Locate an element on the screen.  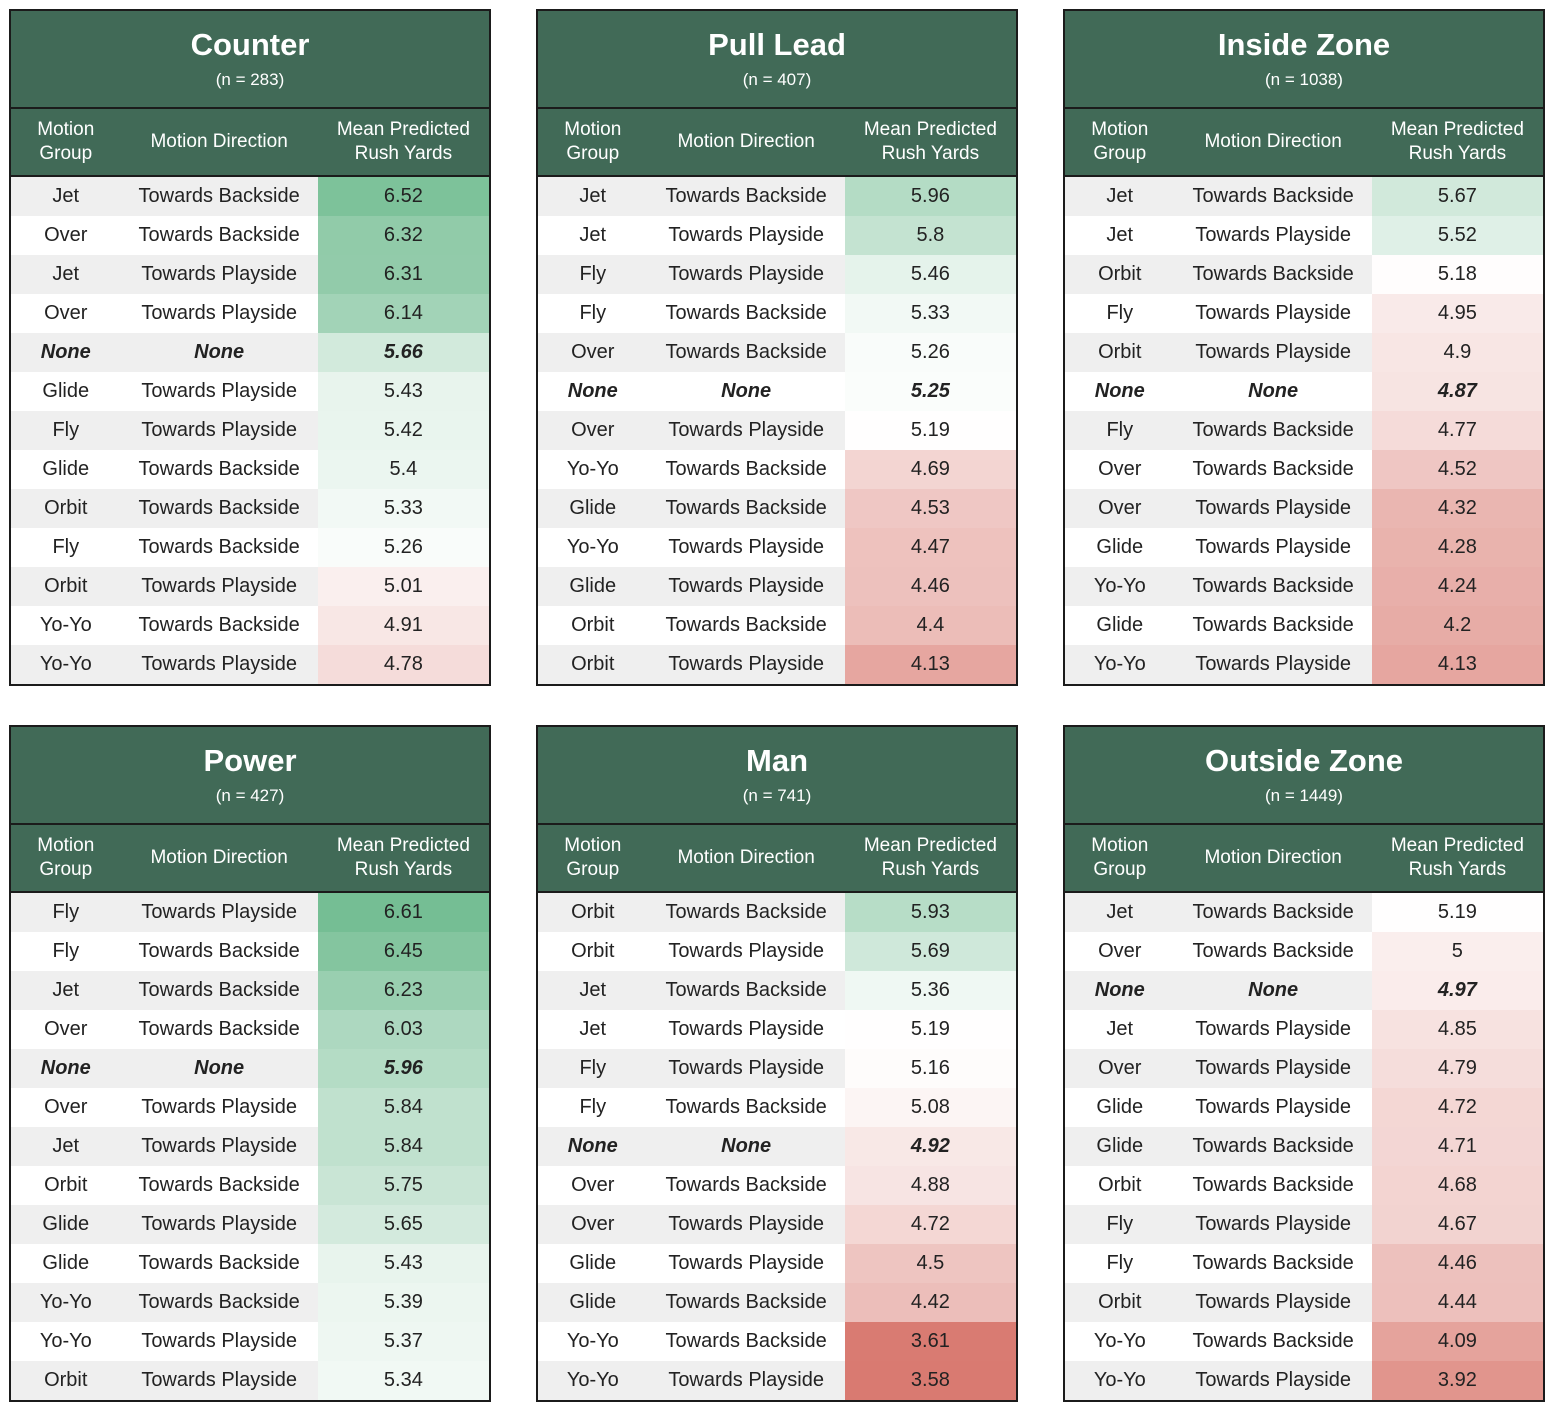
rush-yards-cell: 4.77 is located at coordinates (1457, 430).